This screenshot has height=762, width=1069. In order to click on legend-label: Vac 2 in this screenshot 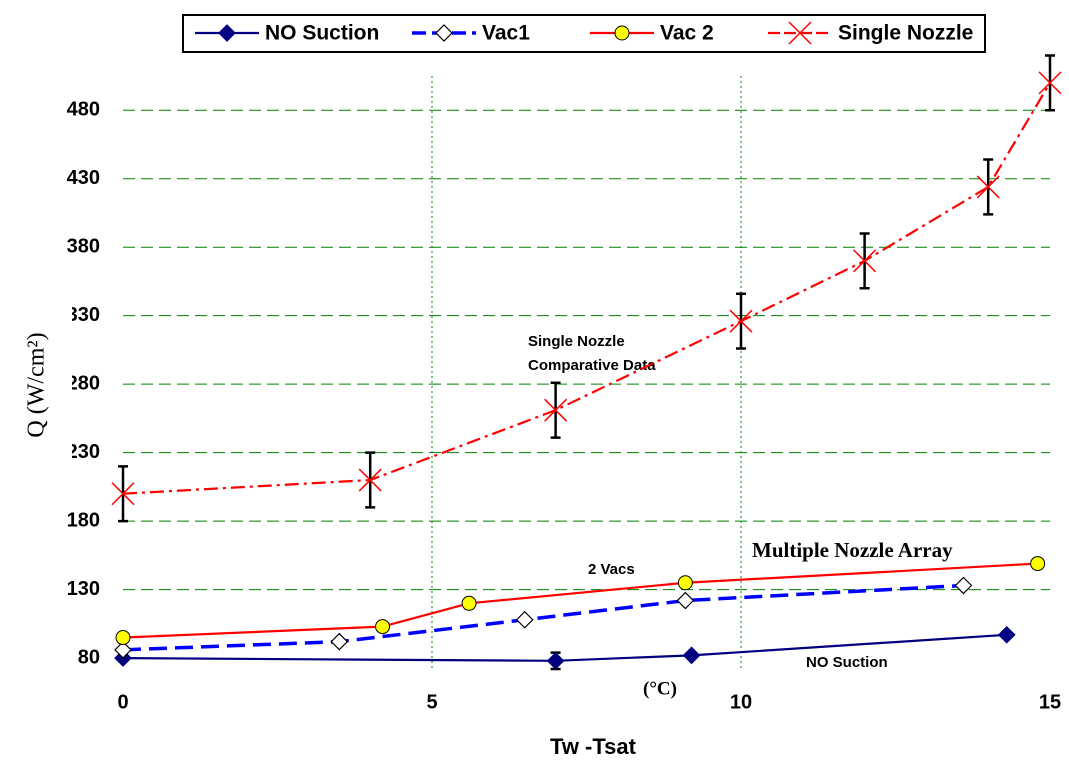, I will do `click(687, 33)`.